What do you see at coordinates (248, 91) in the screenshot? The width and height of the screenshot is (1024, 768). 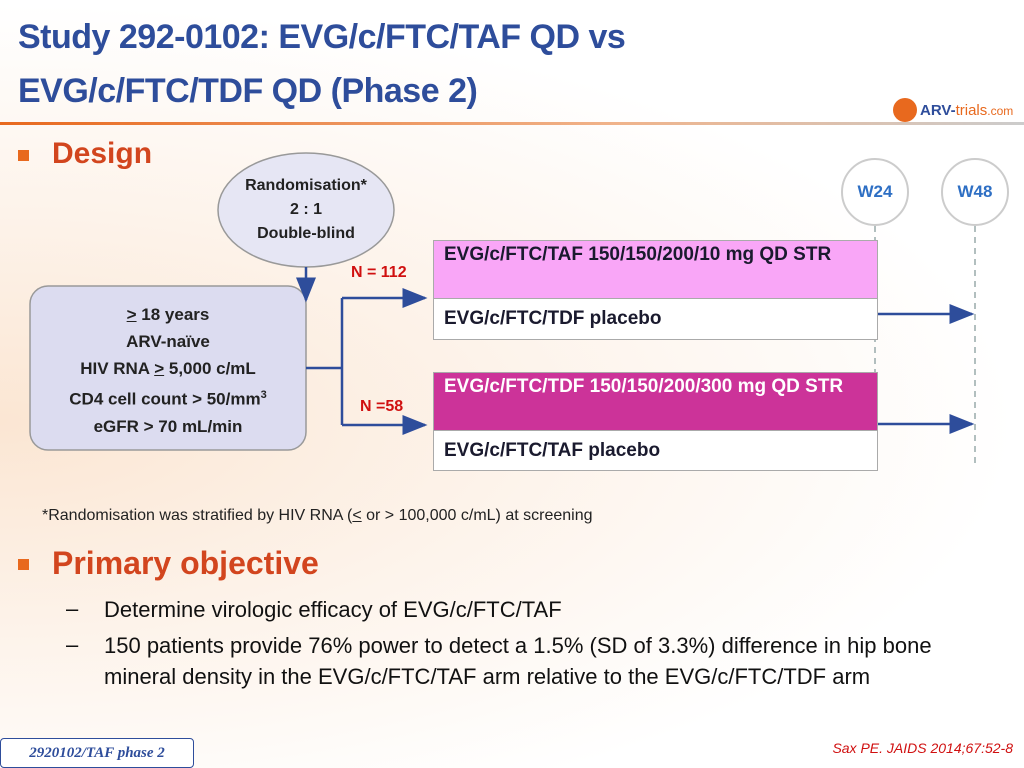 I see `title: EVG/c/FTC/TDF QD (Phase 2)` at bounding box center [248, 91].